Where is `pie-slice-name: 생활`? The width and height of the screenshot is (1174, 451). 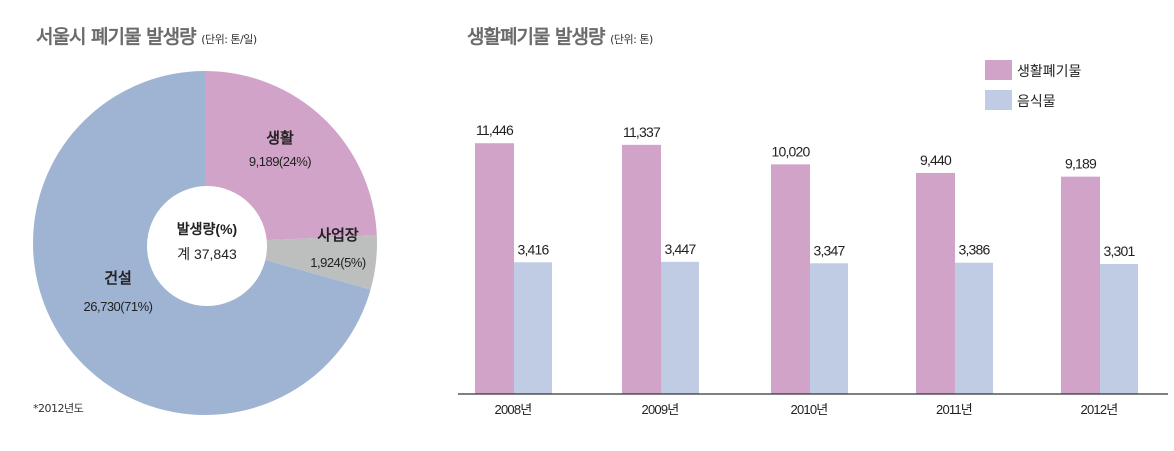 pie-slice-name: 생활 is located at coordinates (280, 138).